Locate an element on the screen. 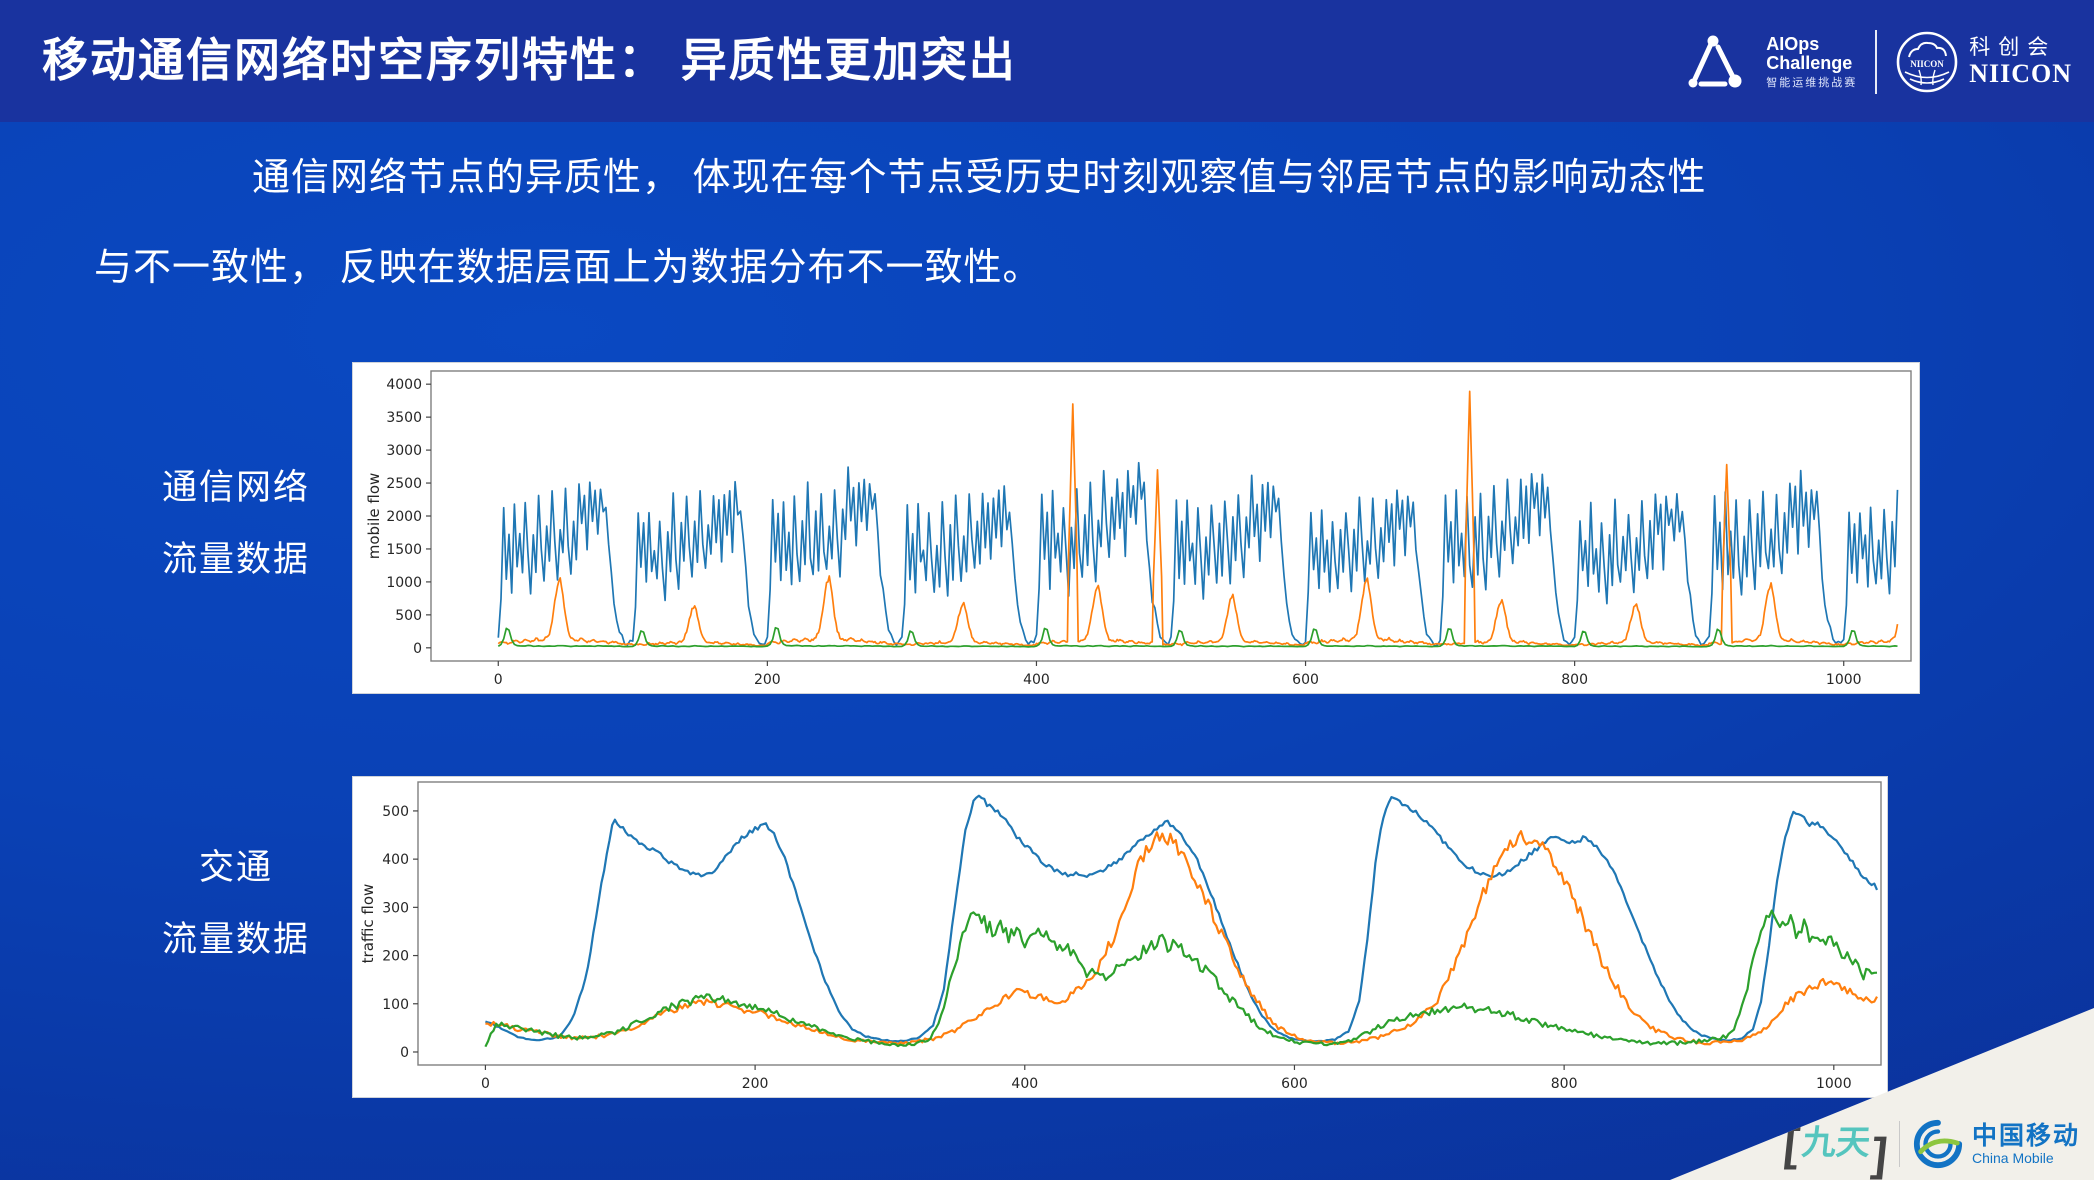  svg-text: 300 is located at coordinates (395, 908).